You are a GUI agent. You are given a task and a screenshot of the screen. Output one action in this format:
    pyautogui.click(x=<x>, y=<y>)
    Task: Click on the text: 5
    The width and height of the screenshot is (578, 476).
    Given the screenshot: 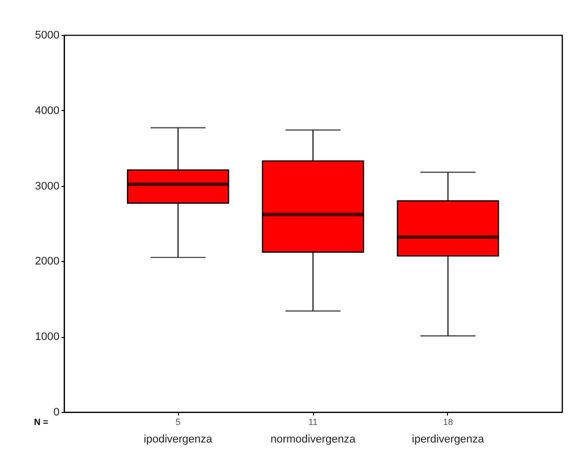 What is the action you would take?
    pyautogui.click(x=178, y=422)
    